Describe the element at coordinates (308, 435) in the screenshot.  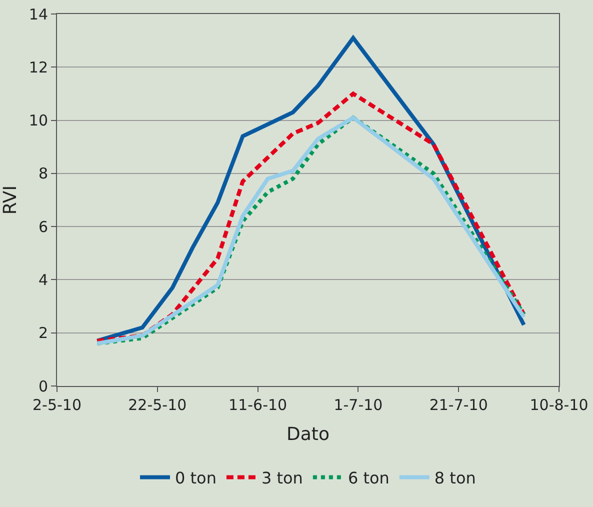
I see `x-axis-title: Dato` at that location.